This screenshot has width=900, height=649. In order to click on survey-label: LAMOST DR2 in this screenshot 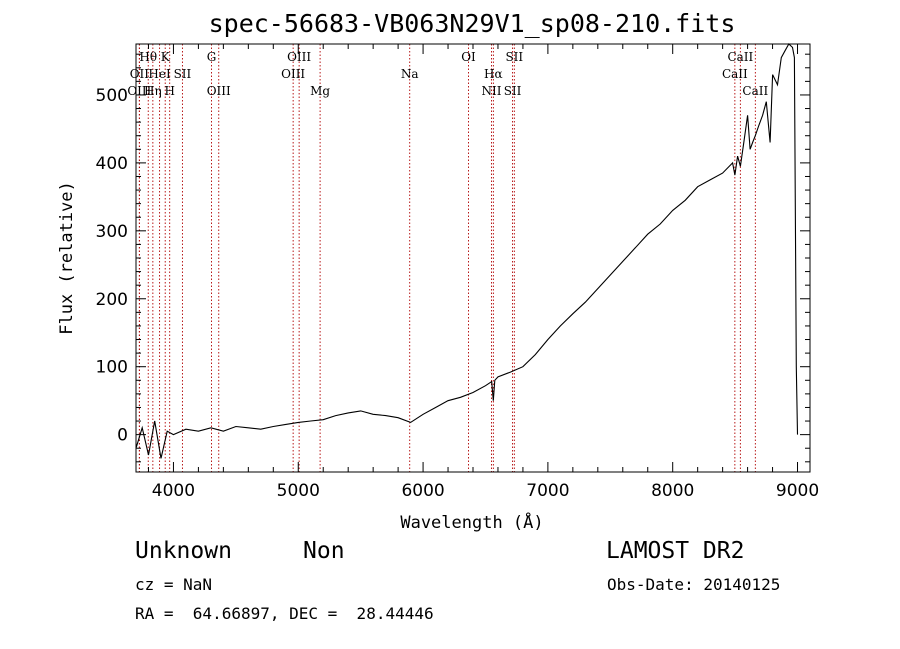, I will do `click(675, 551)`.